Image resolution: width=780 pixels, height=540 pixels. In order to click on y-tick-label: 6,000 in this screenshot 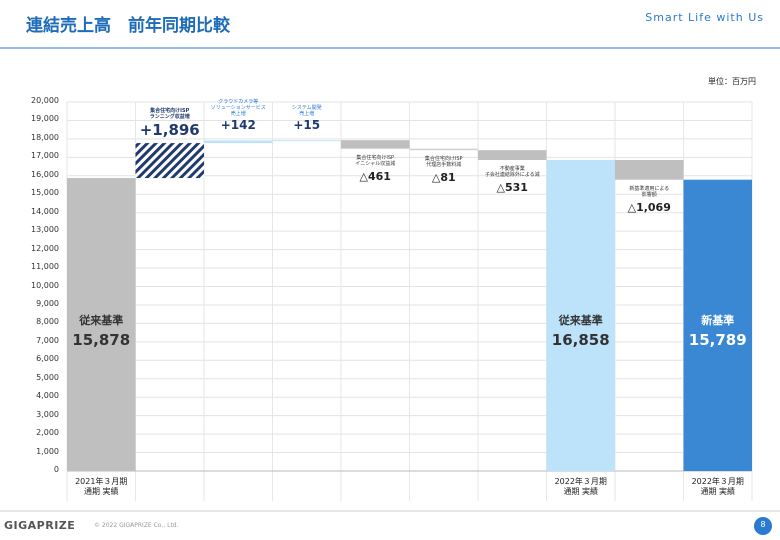, I will do `click(47, 359)`.